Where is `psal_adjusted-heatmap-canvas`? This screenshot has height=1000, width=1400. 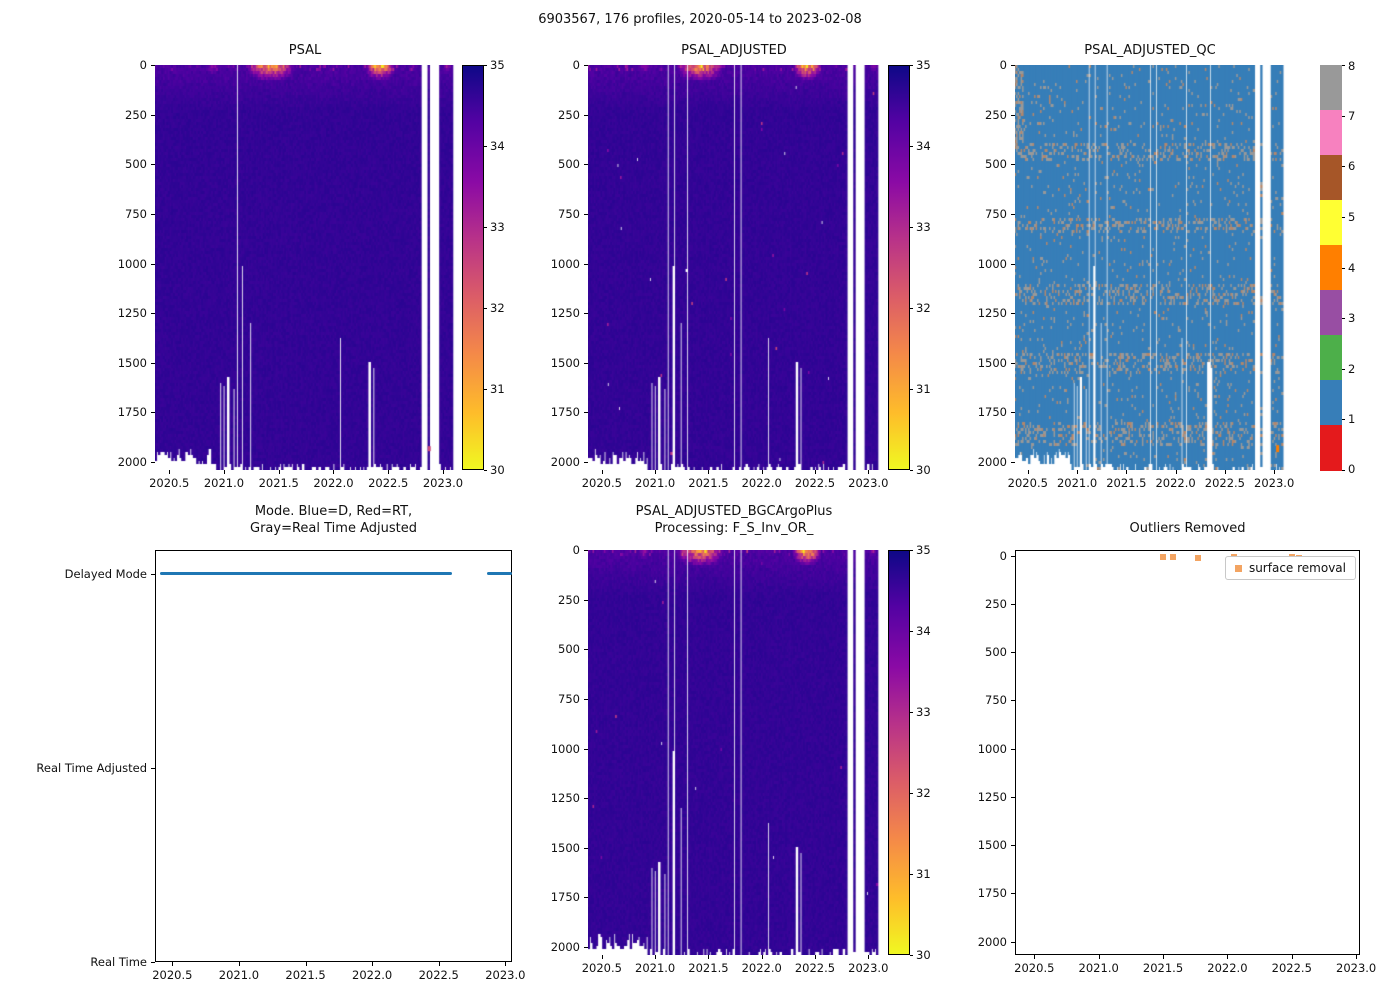
psal_adjusted-heatmap-canvas is located at coordinates (734, 267).